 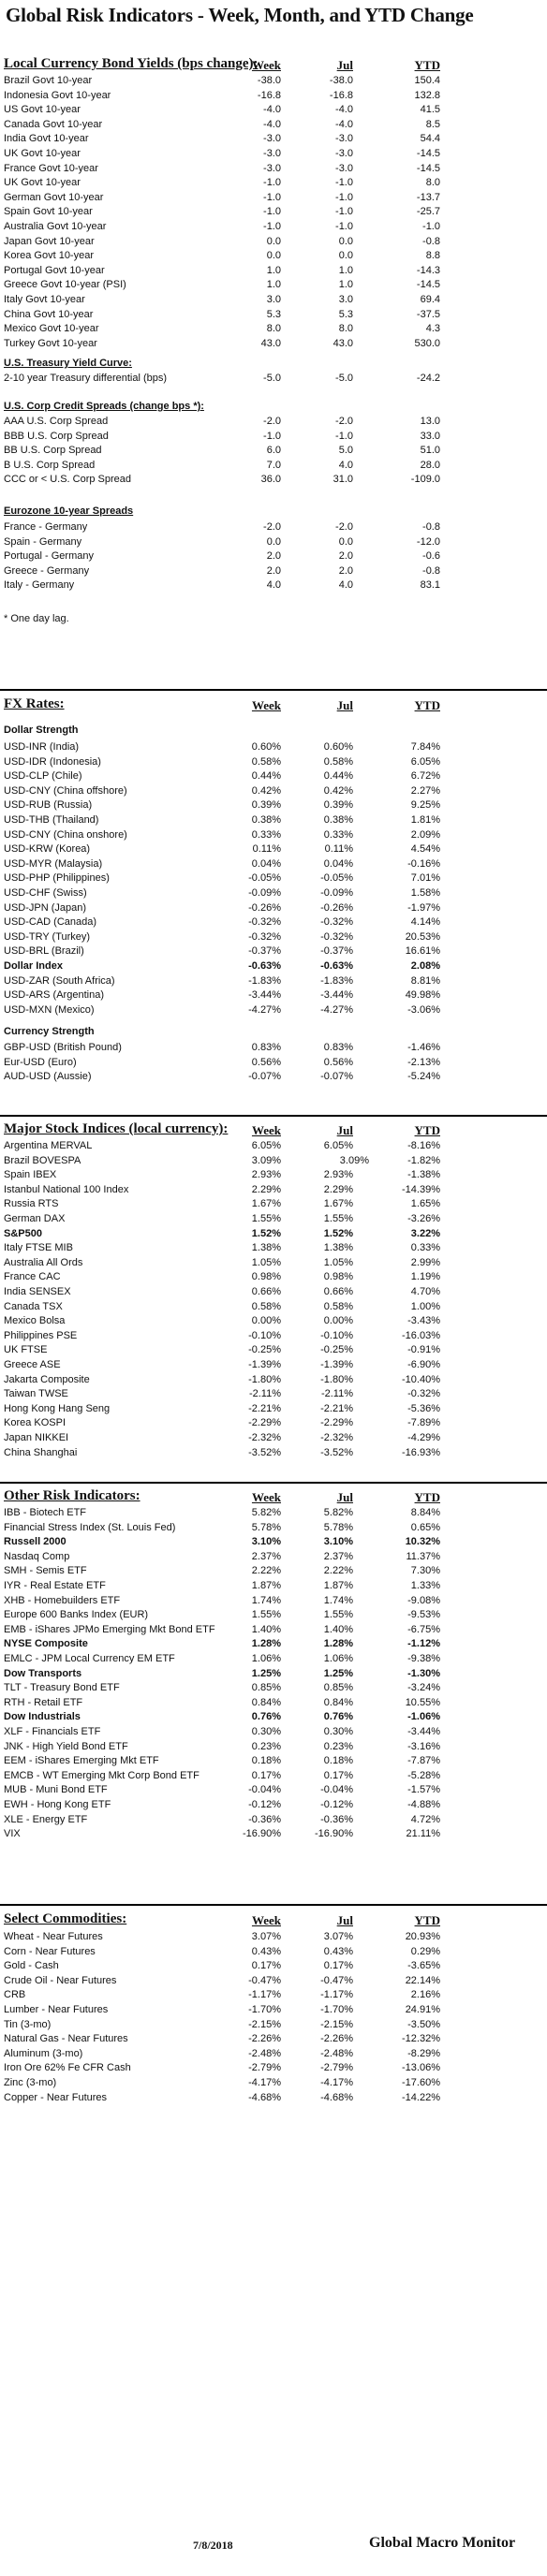 What do you see at coordinates (272, 527) in the screenshot?
I see `week-value: -2.0` at bounding box center [272, 527].